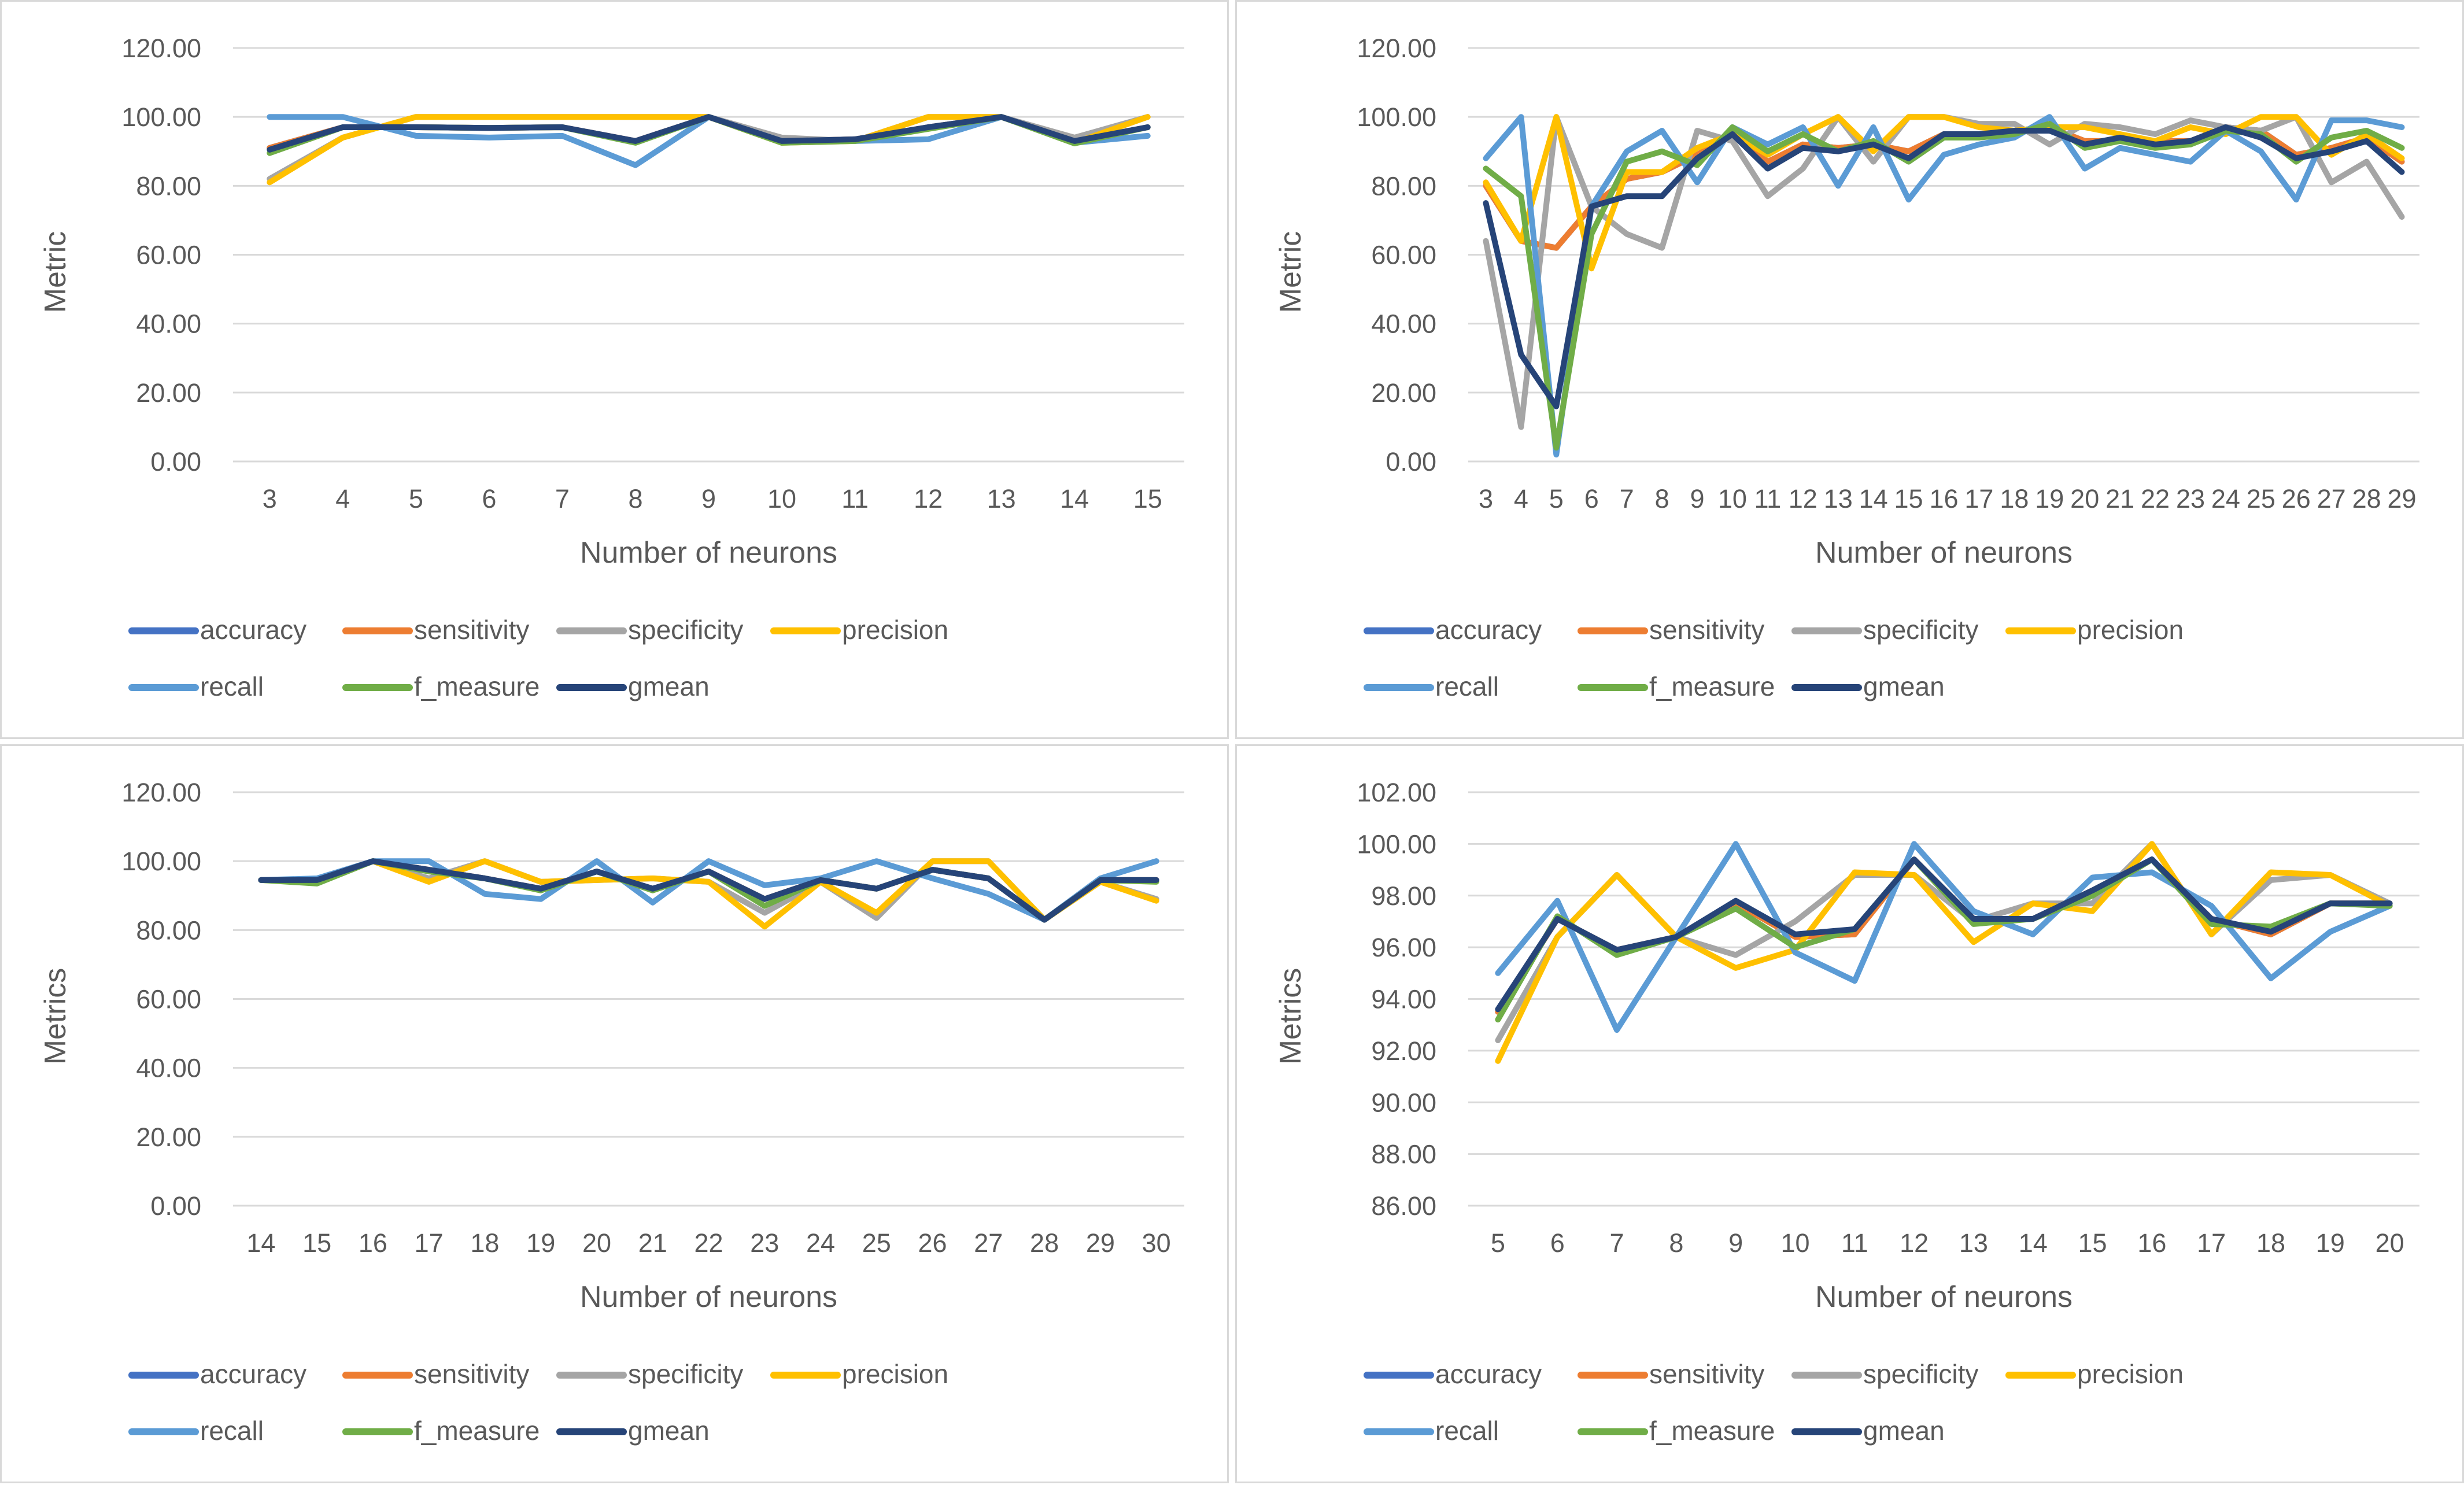  What do you see at coordinates (1156, 1243) in the screenshot?
I see `x-tick-label: 30` at bounding box center [1156, 1243].